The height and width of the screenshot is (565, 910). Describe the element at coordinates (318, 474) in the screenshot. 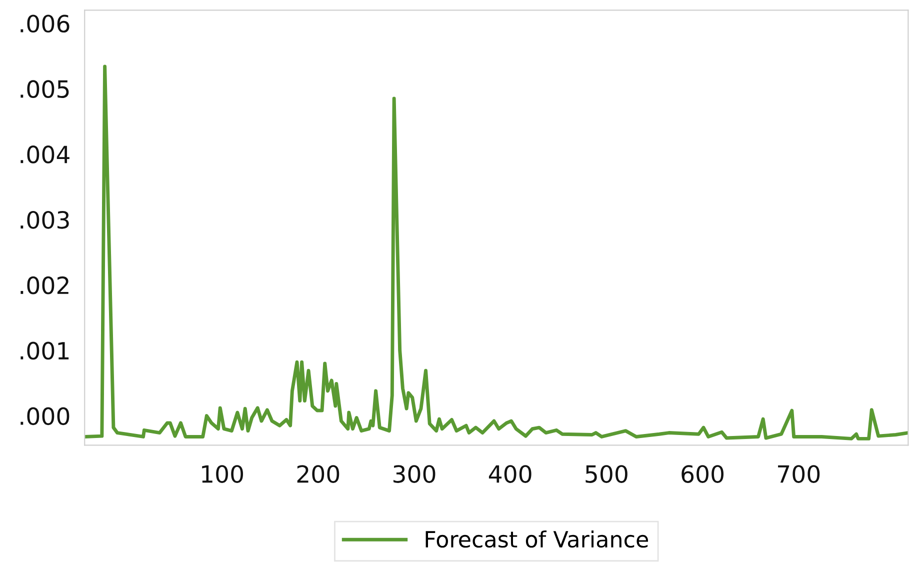

I see `x-tick-label: 200` at that location.